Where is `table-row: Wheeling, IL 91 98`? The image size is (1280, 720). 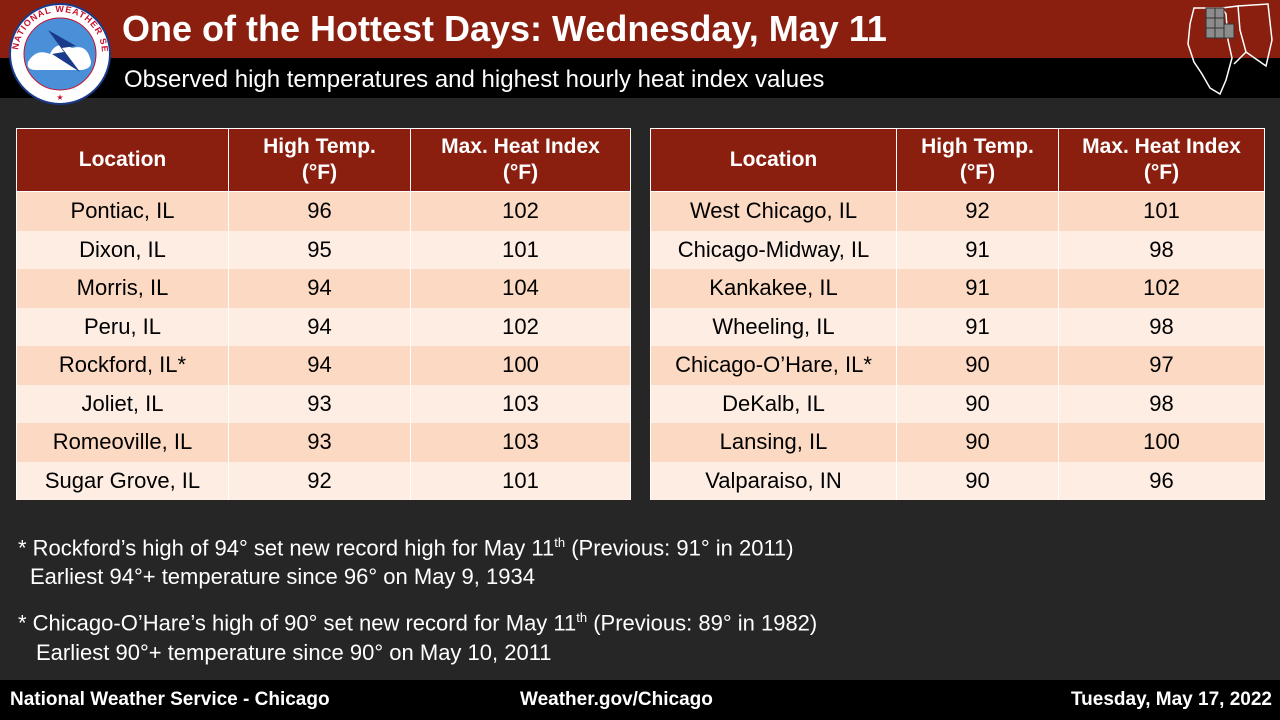
table-row: Wheeling, IL 91 98 is located at coordinates (957, 326).